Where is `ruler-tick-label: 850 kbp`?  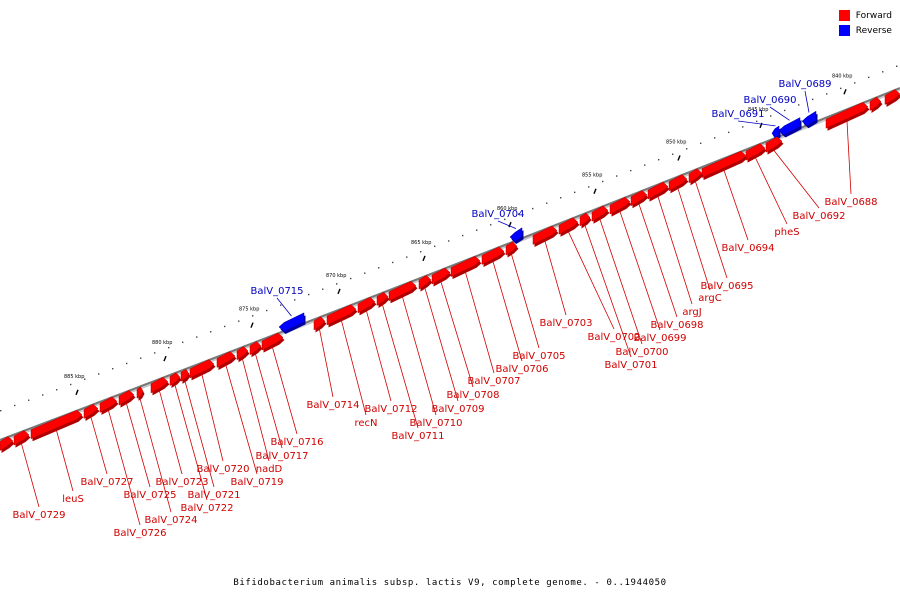 ruler-tick-label: 850 kbp is located at coordinates (676, 142).